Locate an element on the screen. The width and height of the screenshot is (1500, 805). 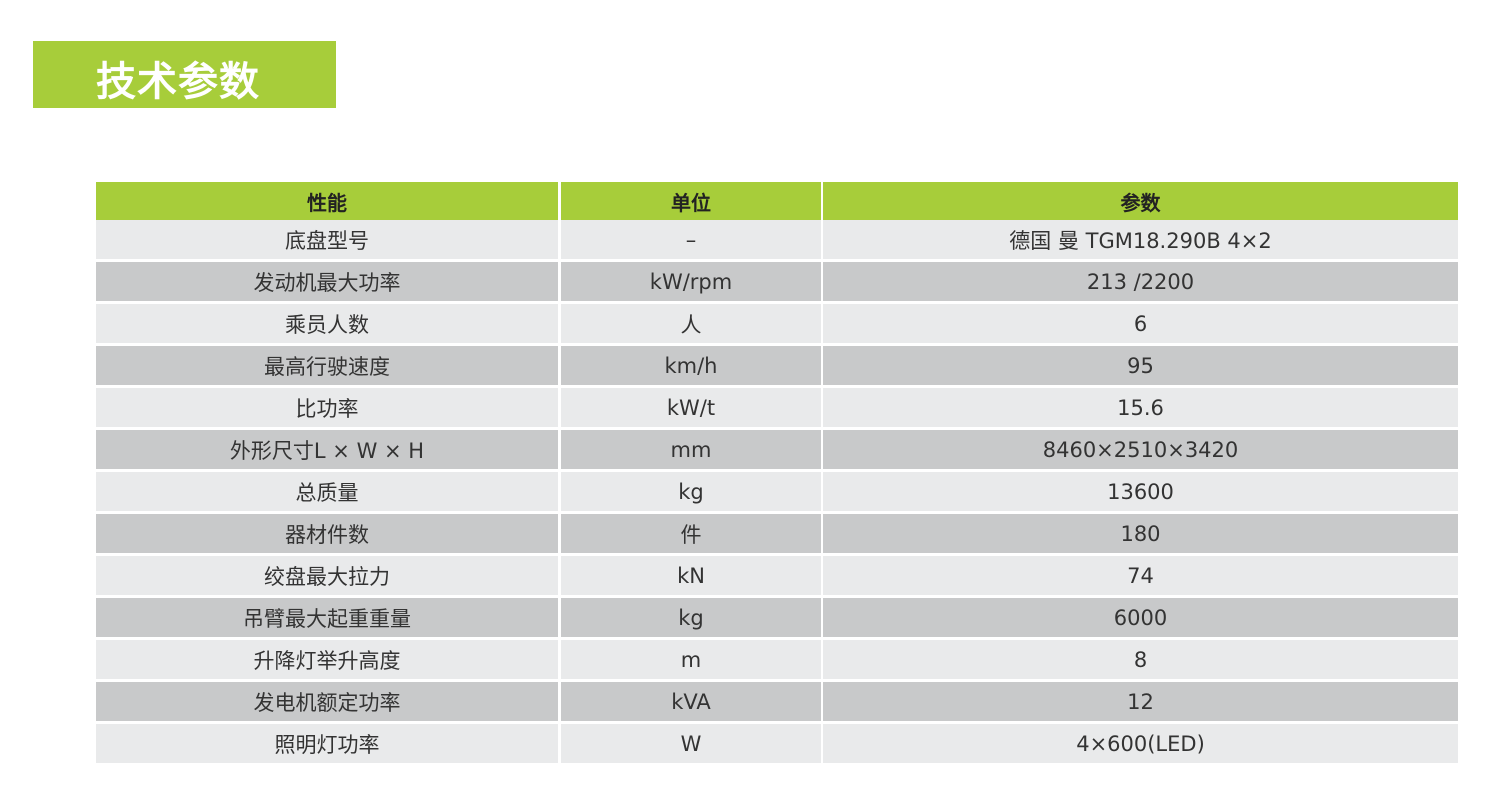
cell-parameter: 德国 曼 TGM18.290B 4×2 is located at coordinates (1140, 239).